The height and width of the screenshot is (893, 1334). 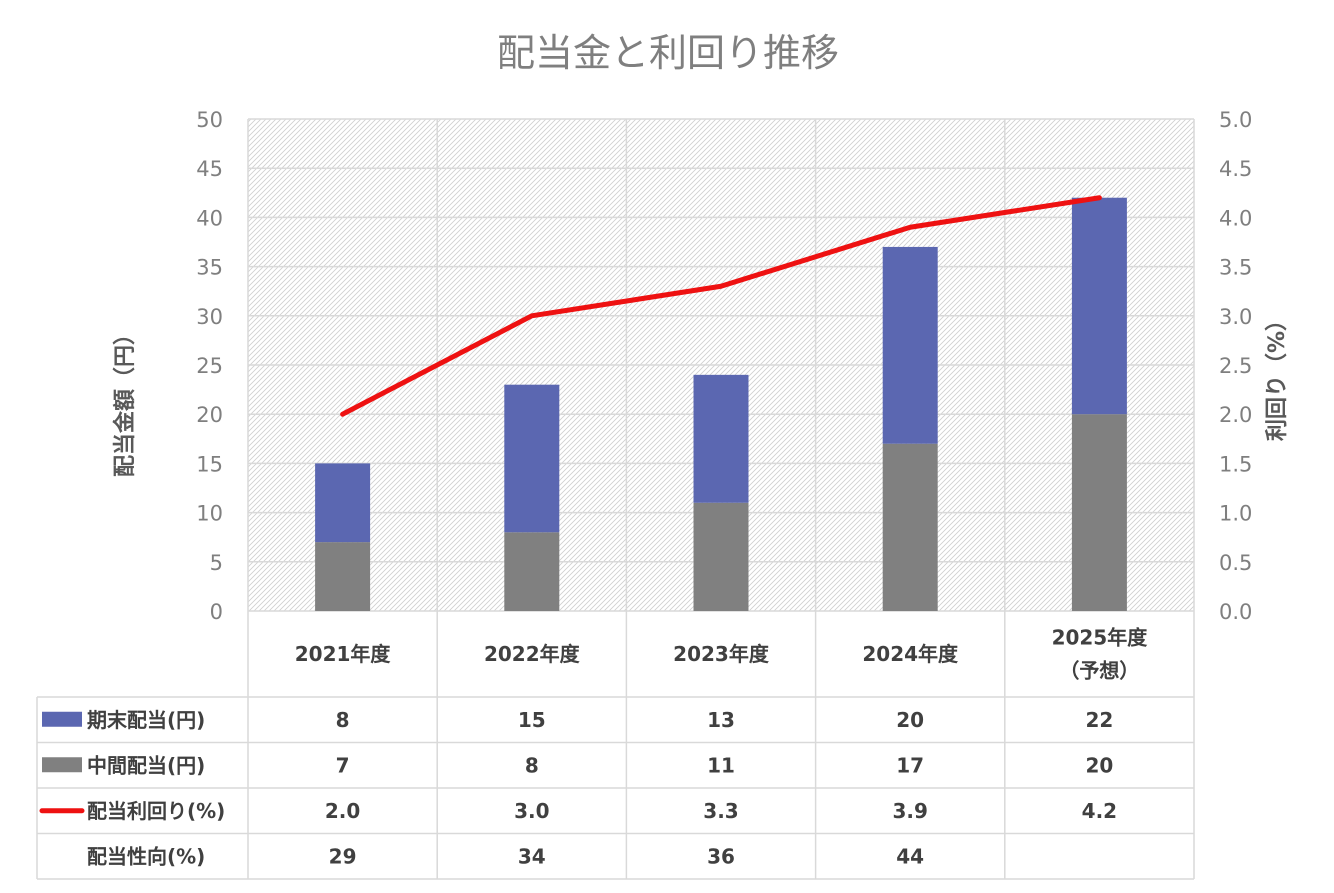 I want to click on table-cell: 22, so click(x=1099, y=720).